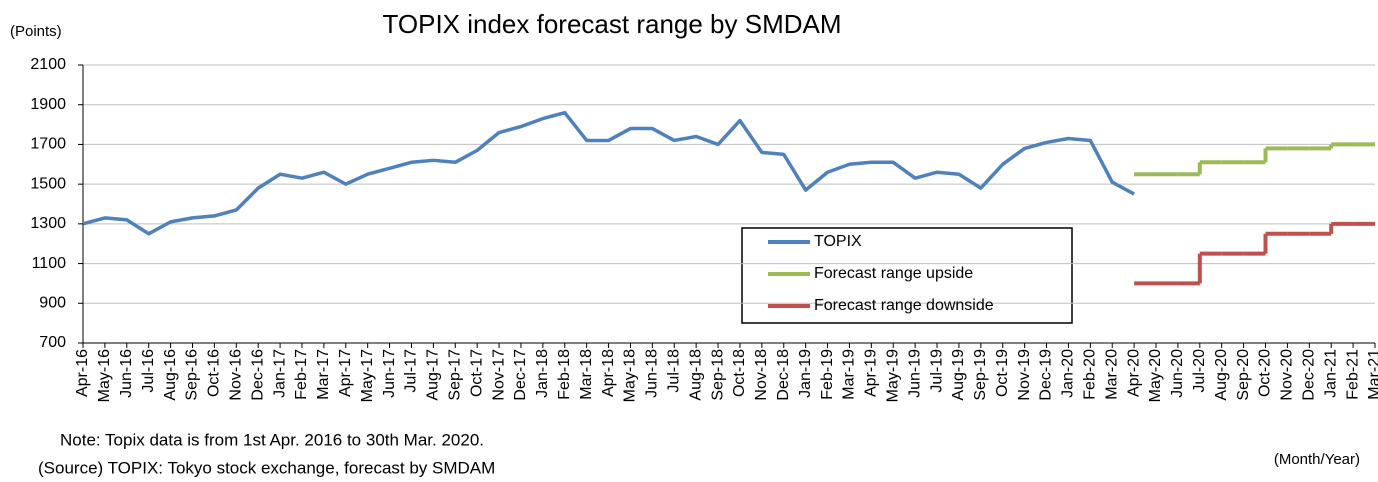 Image resolution: width=1378 pixels, height=482 pixels. What do you see at coordinates (1090, 374) in the screenshot?
I see `x-tick-label: Feb-20` at bounding box center [1090, 374].